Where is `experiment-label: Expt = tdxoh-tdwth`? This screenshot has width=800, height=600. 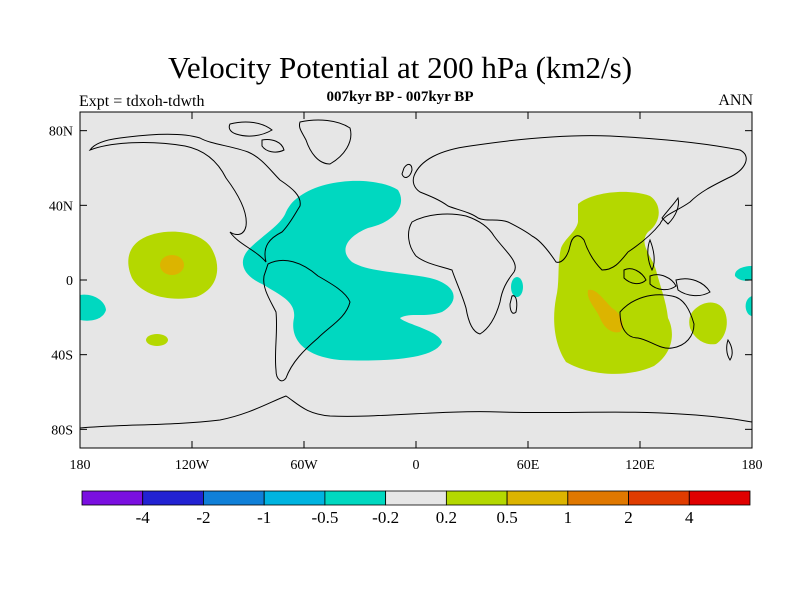
experiment-label: Expt = tdxoh-tdwth is located at coordinates (142, 101).